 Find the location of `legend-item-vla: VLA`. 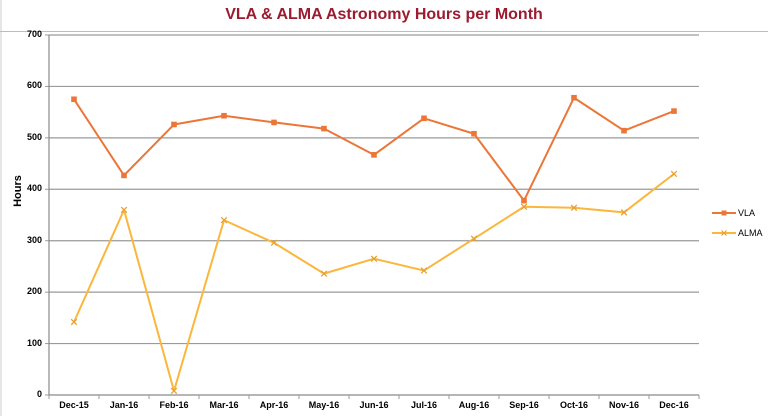

legend-item-vla: VLA is located at coordinates (737, 213).